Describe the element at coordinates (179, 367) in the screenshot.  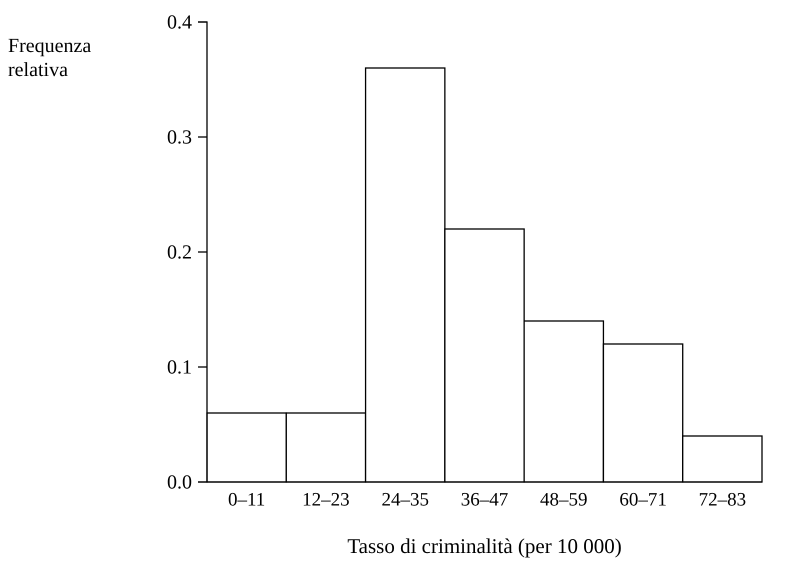
I see `y-tick-label: 0.1` at that location.